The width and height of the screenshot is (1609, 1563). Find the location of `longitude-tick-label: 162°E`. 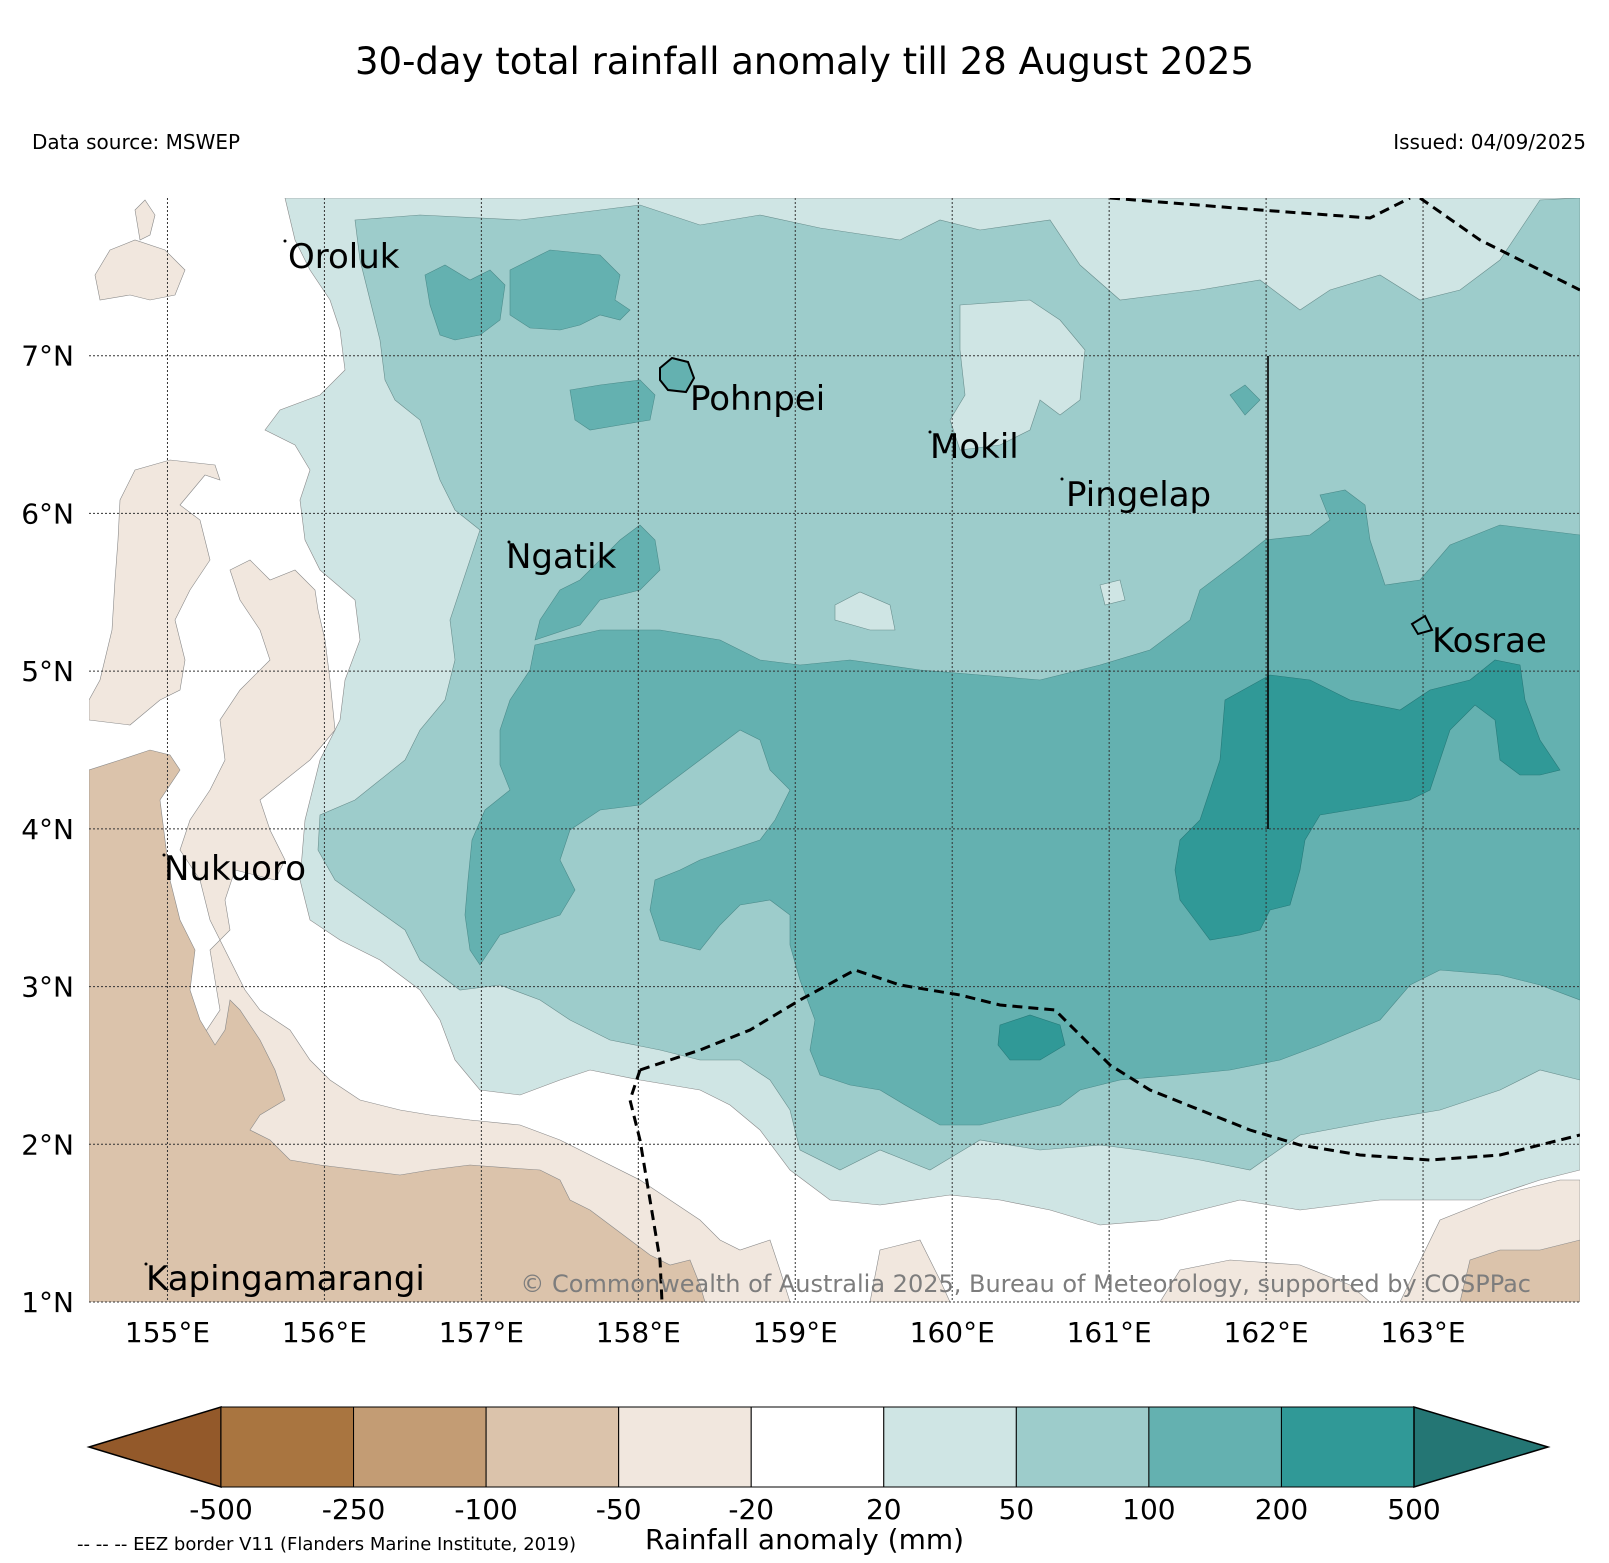

longitude-tick-label: 162°E is located at coordinates (1266, 1332).